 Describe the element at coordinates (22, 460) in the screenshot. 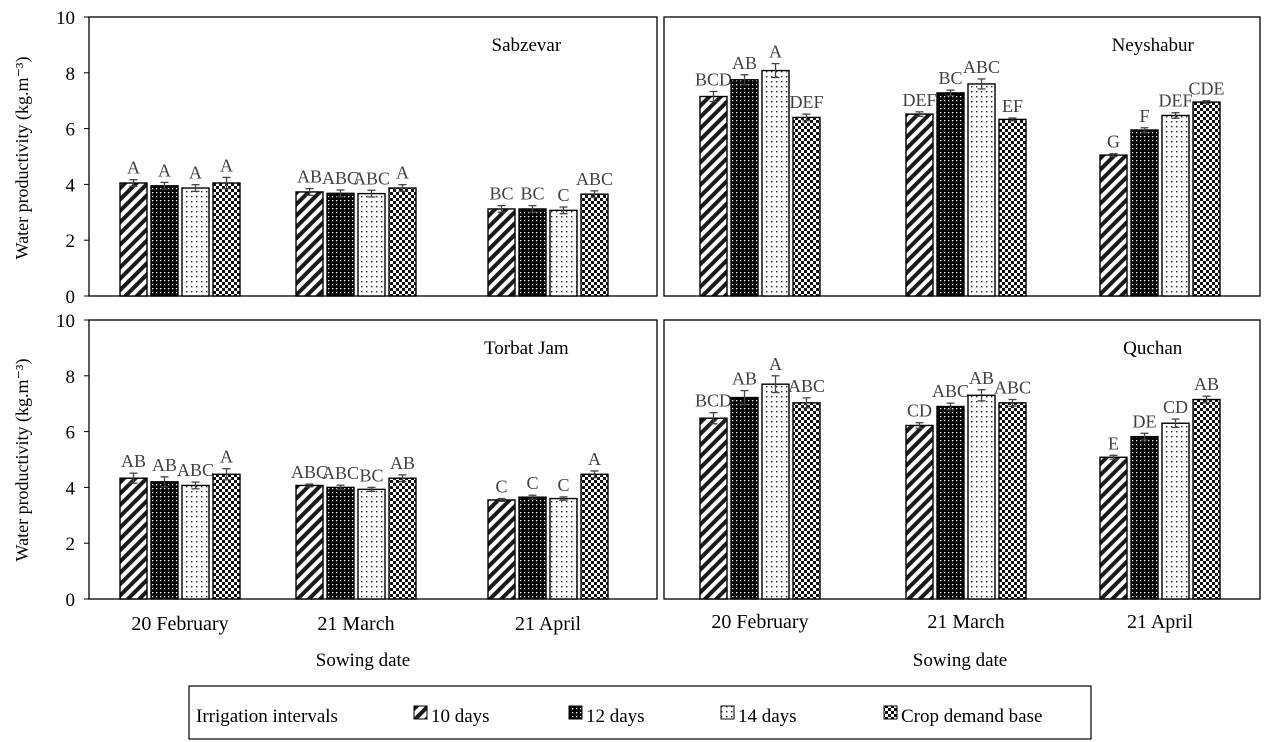

I see `y-axis-label-bottom: Water productivity (kg.m⁻³)` at that location.